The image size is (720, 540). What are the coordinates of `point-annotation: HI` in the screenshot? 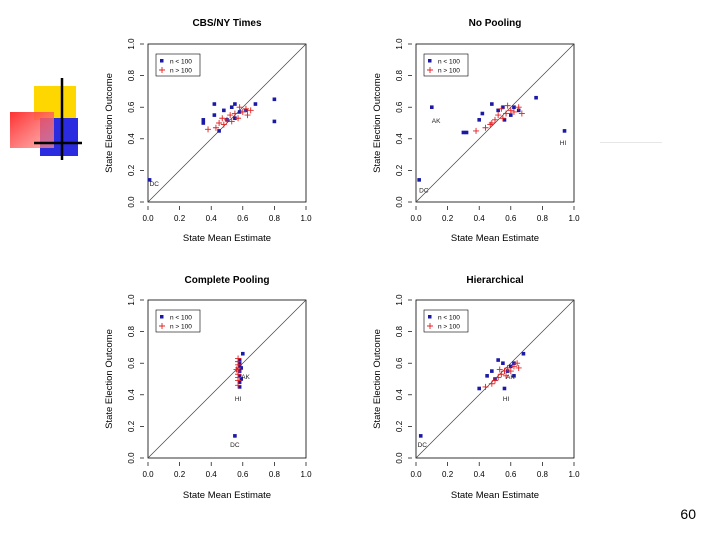 It's located at (563, 143).